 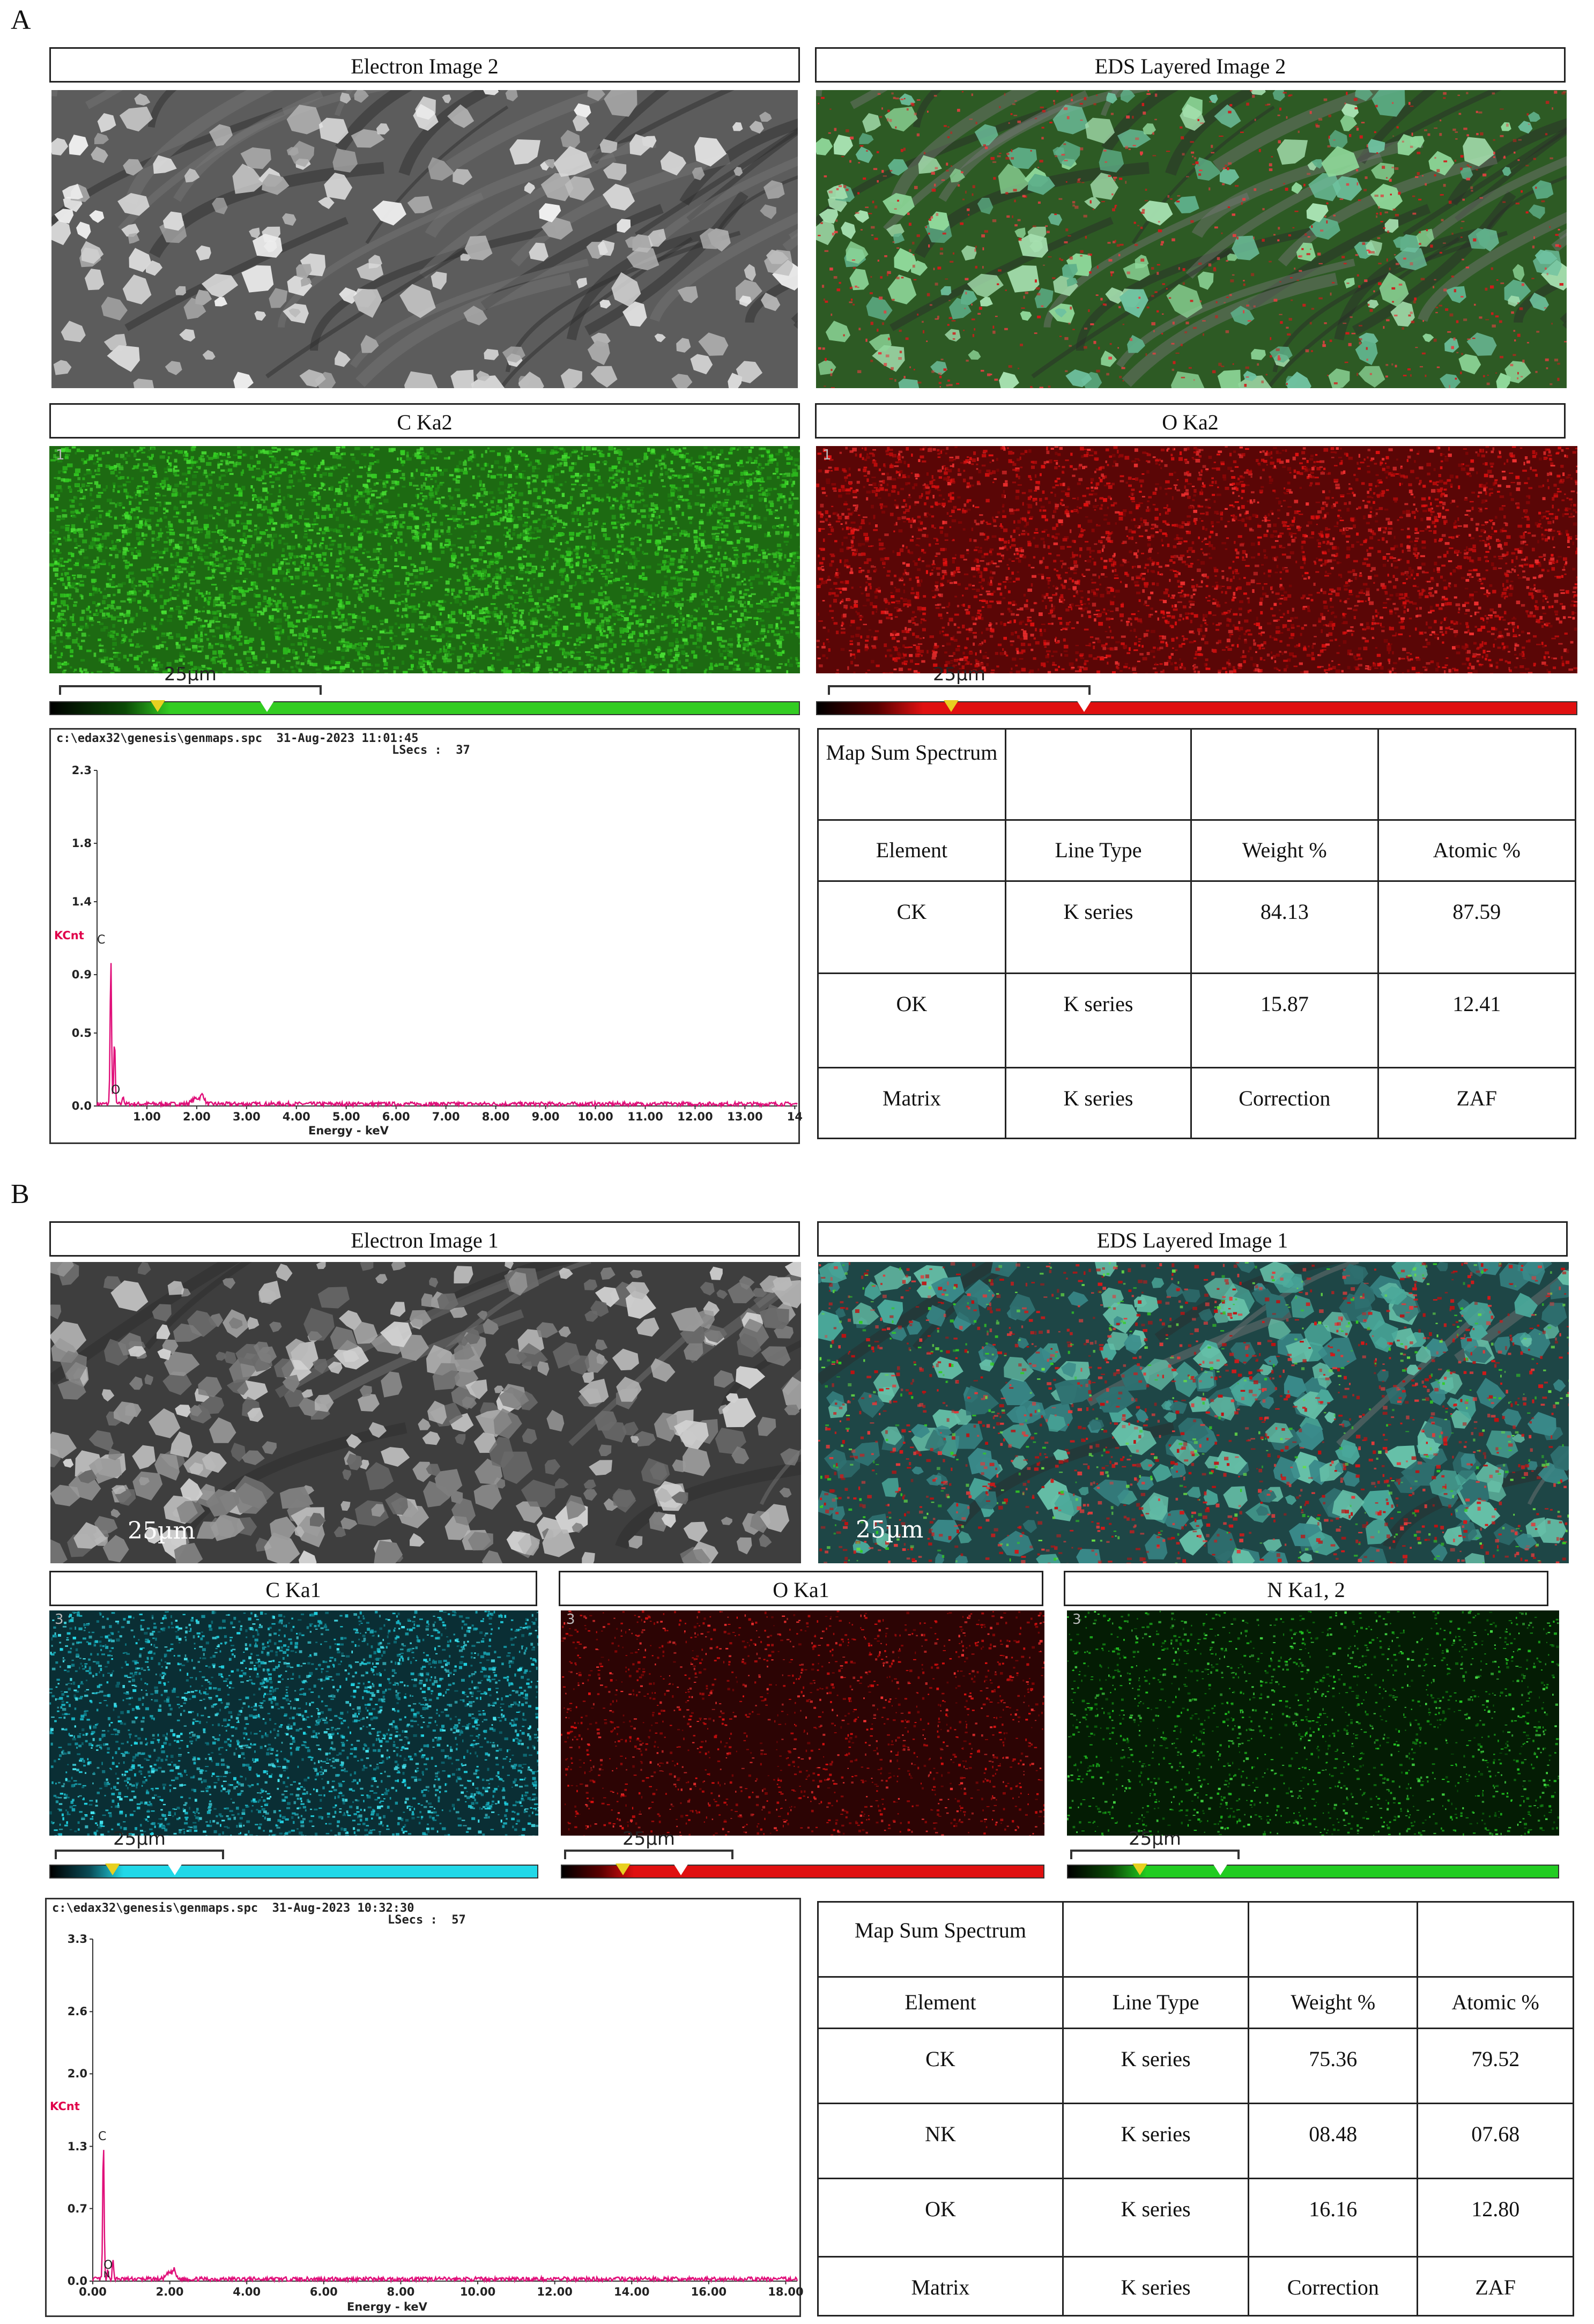 I want to click on table-row: CK K series 84.13 87.59, so click(x=1197, y=927).